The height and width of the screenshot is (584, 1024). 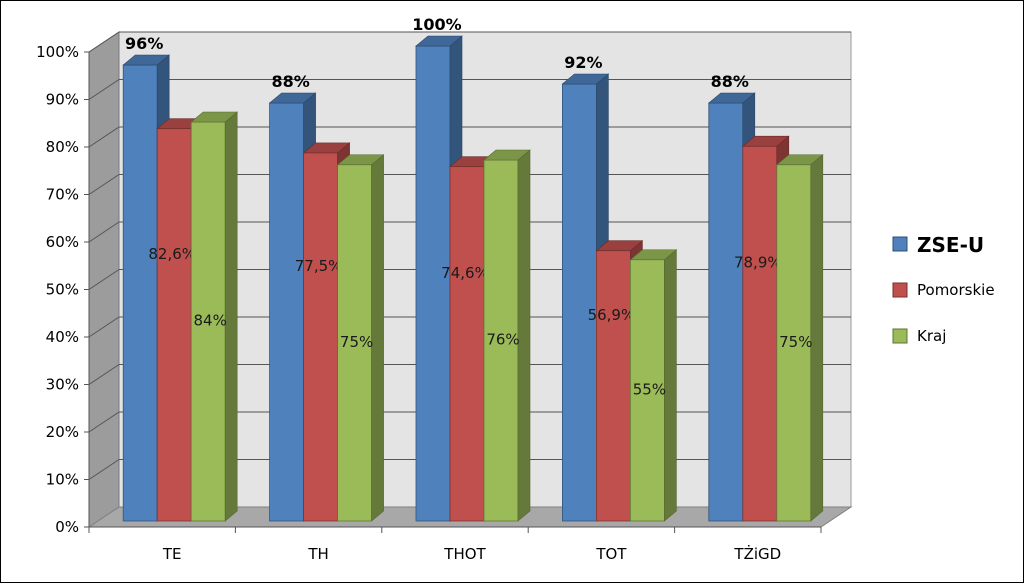 I want to click on data-label: 78,9%, so click(x=758, y=263).